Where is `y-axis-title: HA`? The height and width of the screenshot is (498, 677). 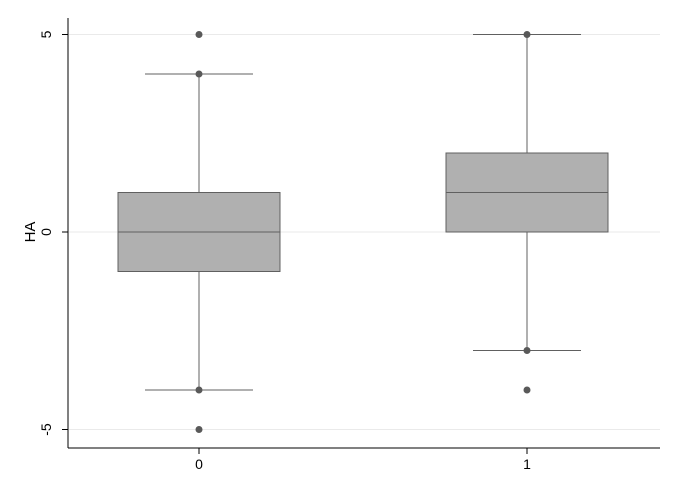 y-axis-title: HA is located at coordinates (30, 232).